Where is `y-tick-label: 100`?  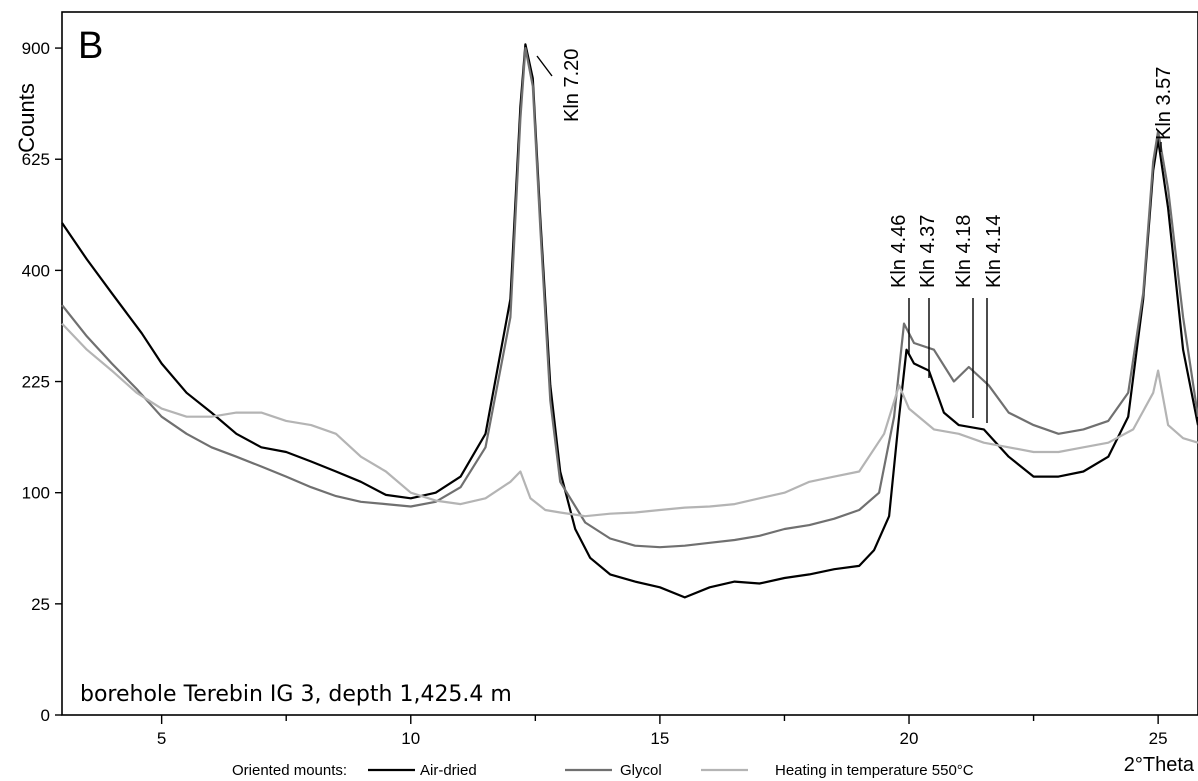
y-tick-label: 100 is located at coordinates (36, 493).